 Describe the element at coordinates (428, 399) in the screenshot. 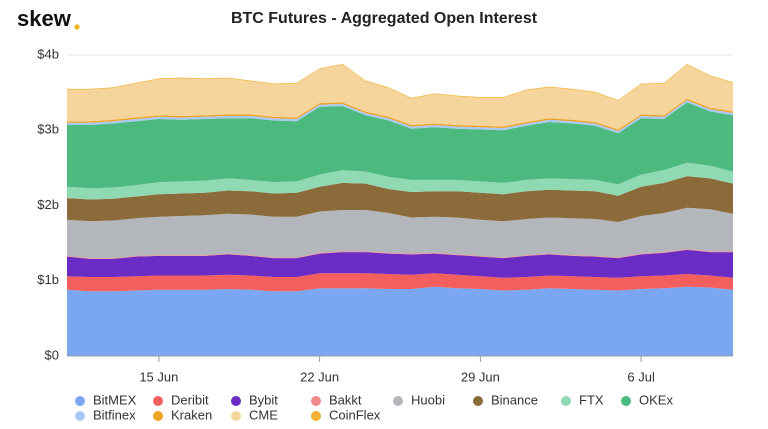

I see `legend-label: Huobi` at that location.